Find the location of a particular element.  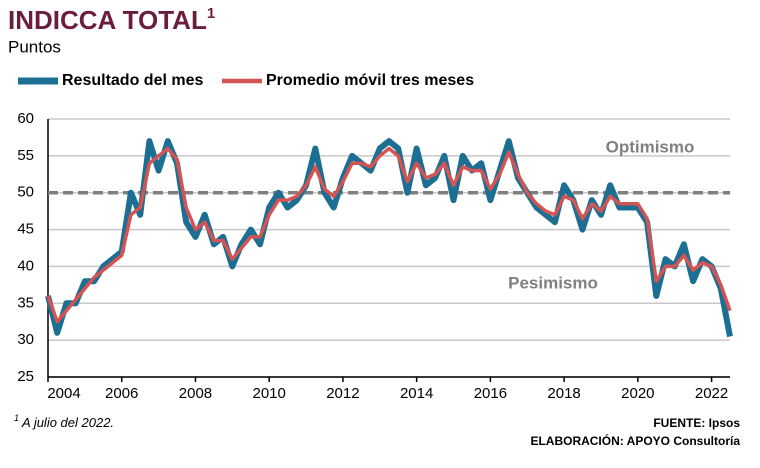

x-tick-label: 2010 is located at coordinates (269, 393).